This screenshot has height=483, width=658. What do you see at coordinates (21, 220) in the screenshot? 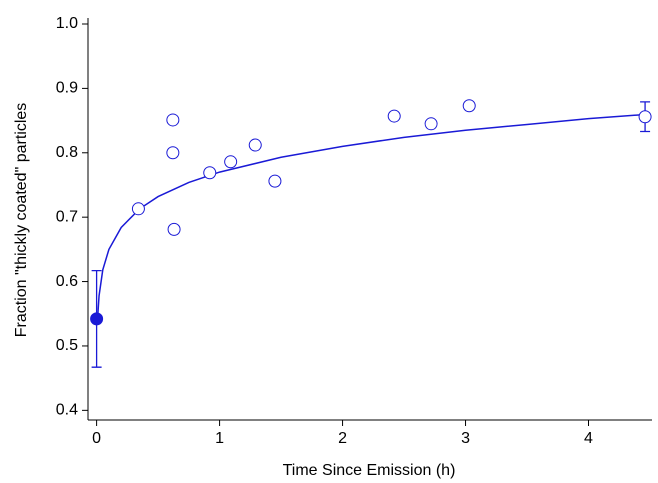
I see `y-axis-label: Fraction "thickly coated" particles` at bounding box center [21, 220].